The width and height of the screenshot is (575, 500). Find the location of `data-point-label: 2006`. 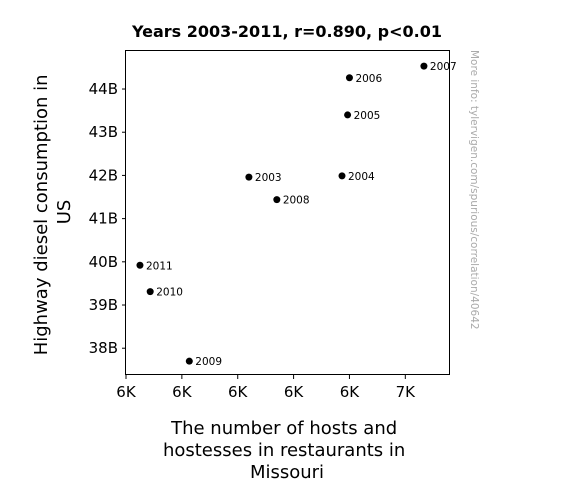

data-point-label: 2006 is located at coordinates (368, 79).